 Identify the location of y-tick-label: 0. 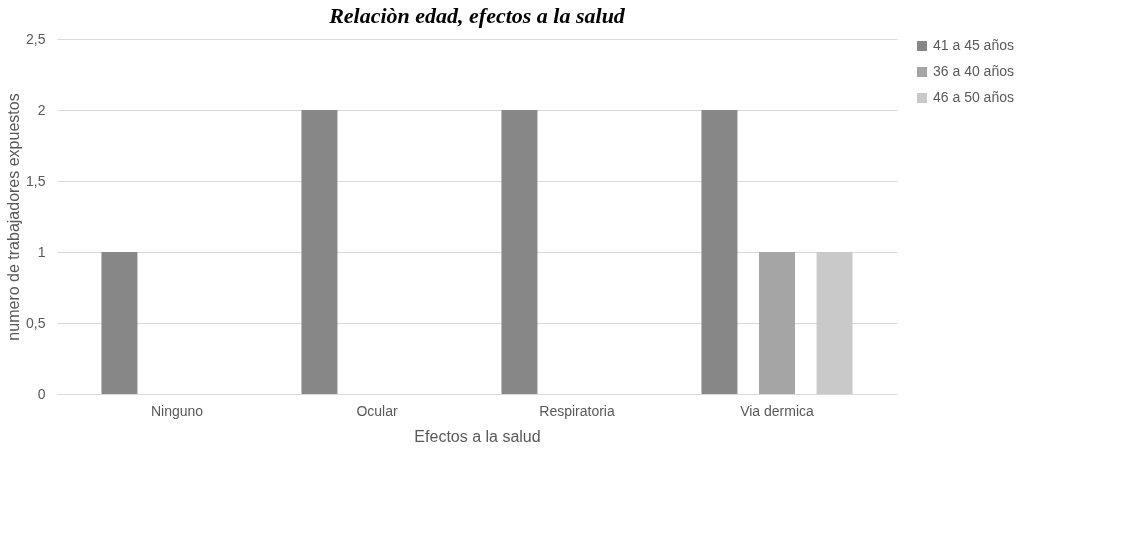
(41, 393).